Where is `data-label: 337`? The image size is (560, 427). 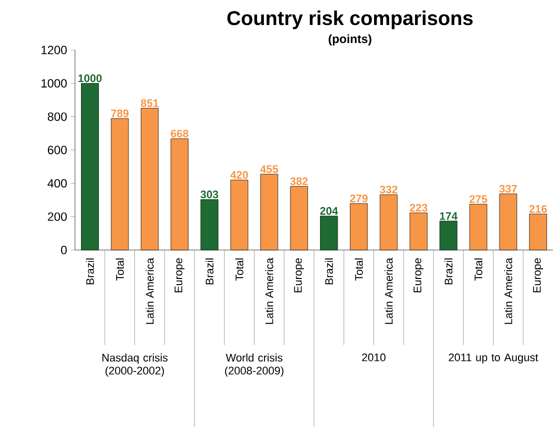
data-label: 337 is located at coordinates (508, 188).